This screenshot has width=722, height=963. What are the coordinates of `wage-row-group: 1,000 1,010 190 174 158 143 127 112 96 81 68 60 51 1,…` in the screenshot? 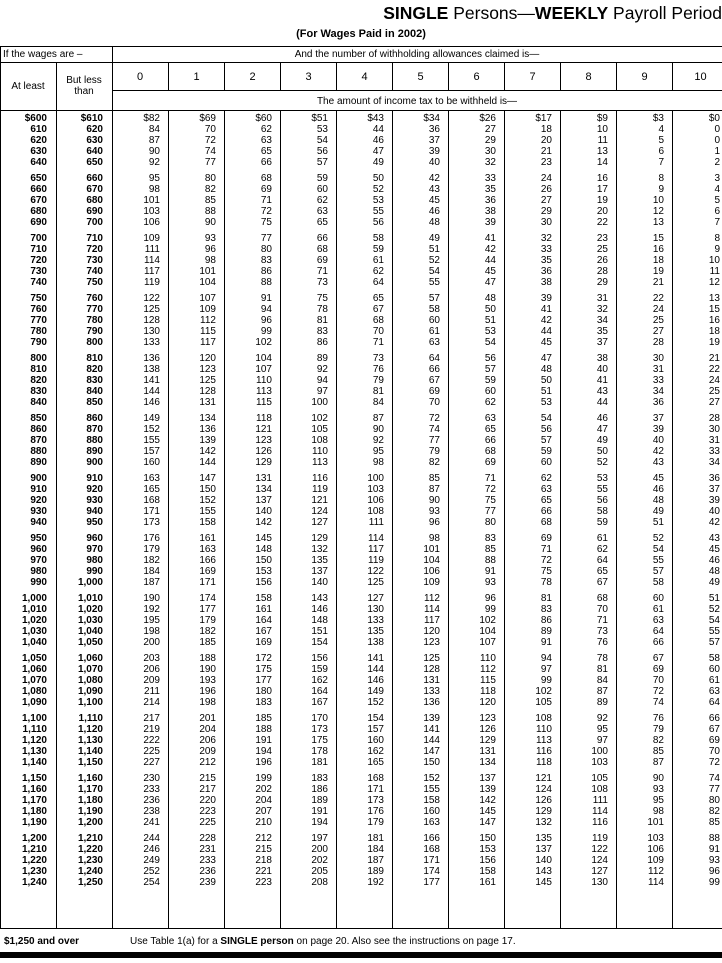 It's located at (361, 620).